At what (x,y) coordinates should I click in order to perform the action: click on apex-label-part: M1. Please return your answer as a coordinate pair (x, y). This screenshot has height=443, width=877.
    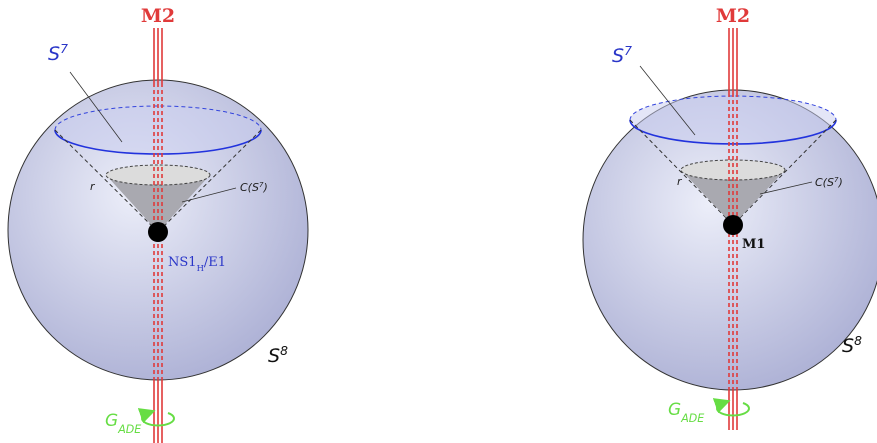
    Looking at the image, I should click on (753, 244).